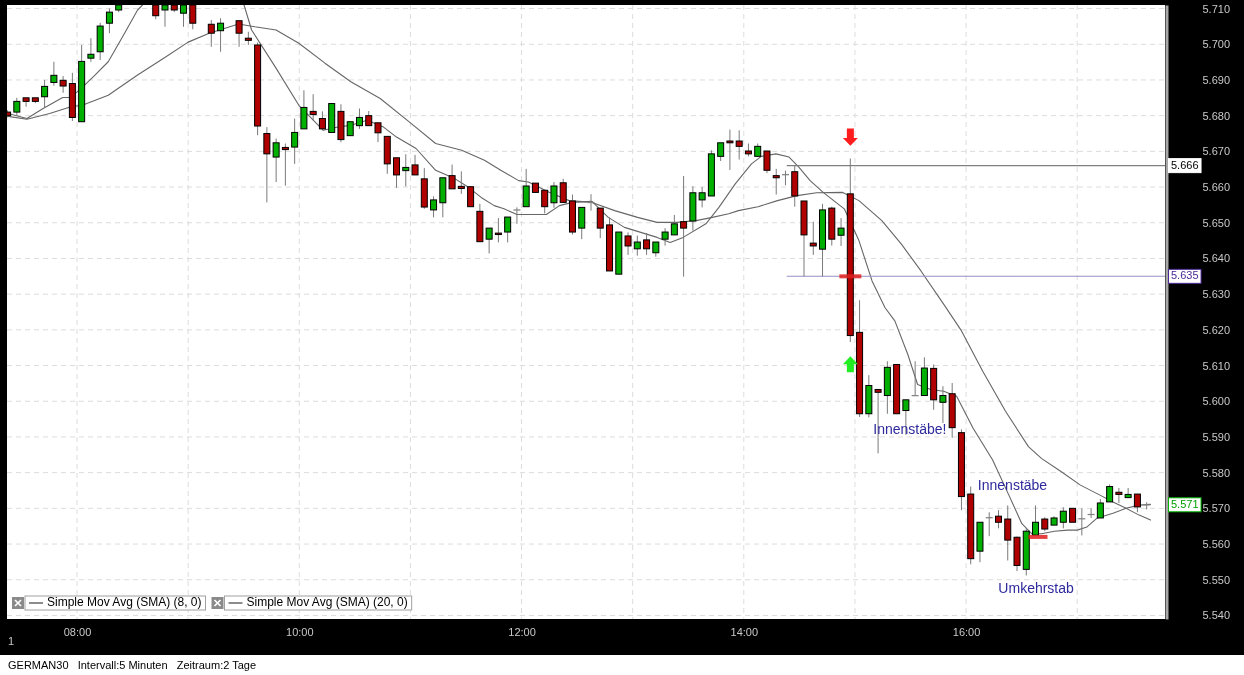 Image resolution: width=1244 pixels, height=675 pixels. What do you see at coordinates (1036, 588) in the screenshot?
I see `annotation: Umkehrstab` at bounding box center [1036, 588].